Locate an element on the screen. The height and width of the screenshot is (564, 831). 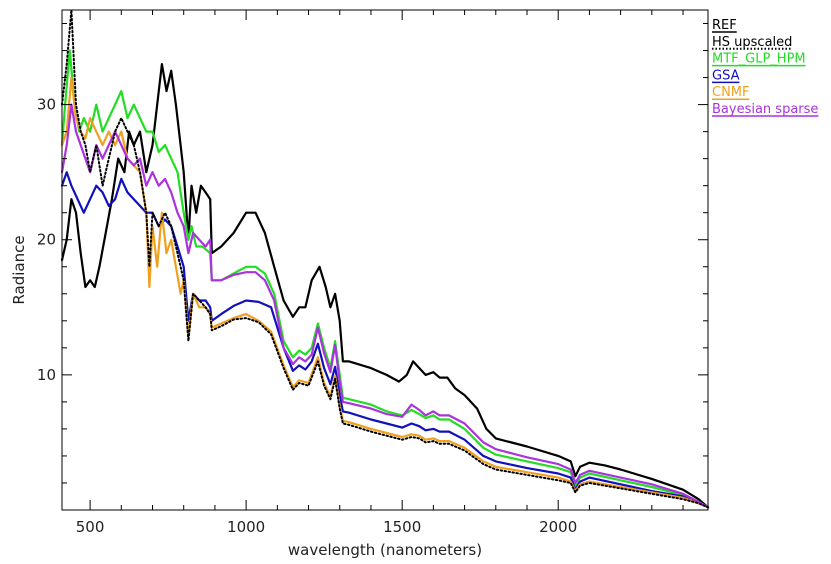
legend-label: CNMF is located at coordinates (731, 92).